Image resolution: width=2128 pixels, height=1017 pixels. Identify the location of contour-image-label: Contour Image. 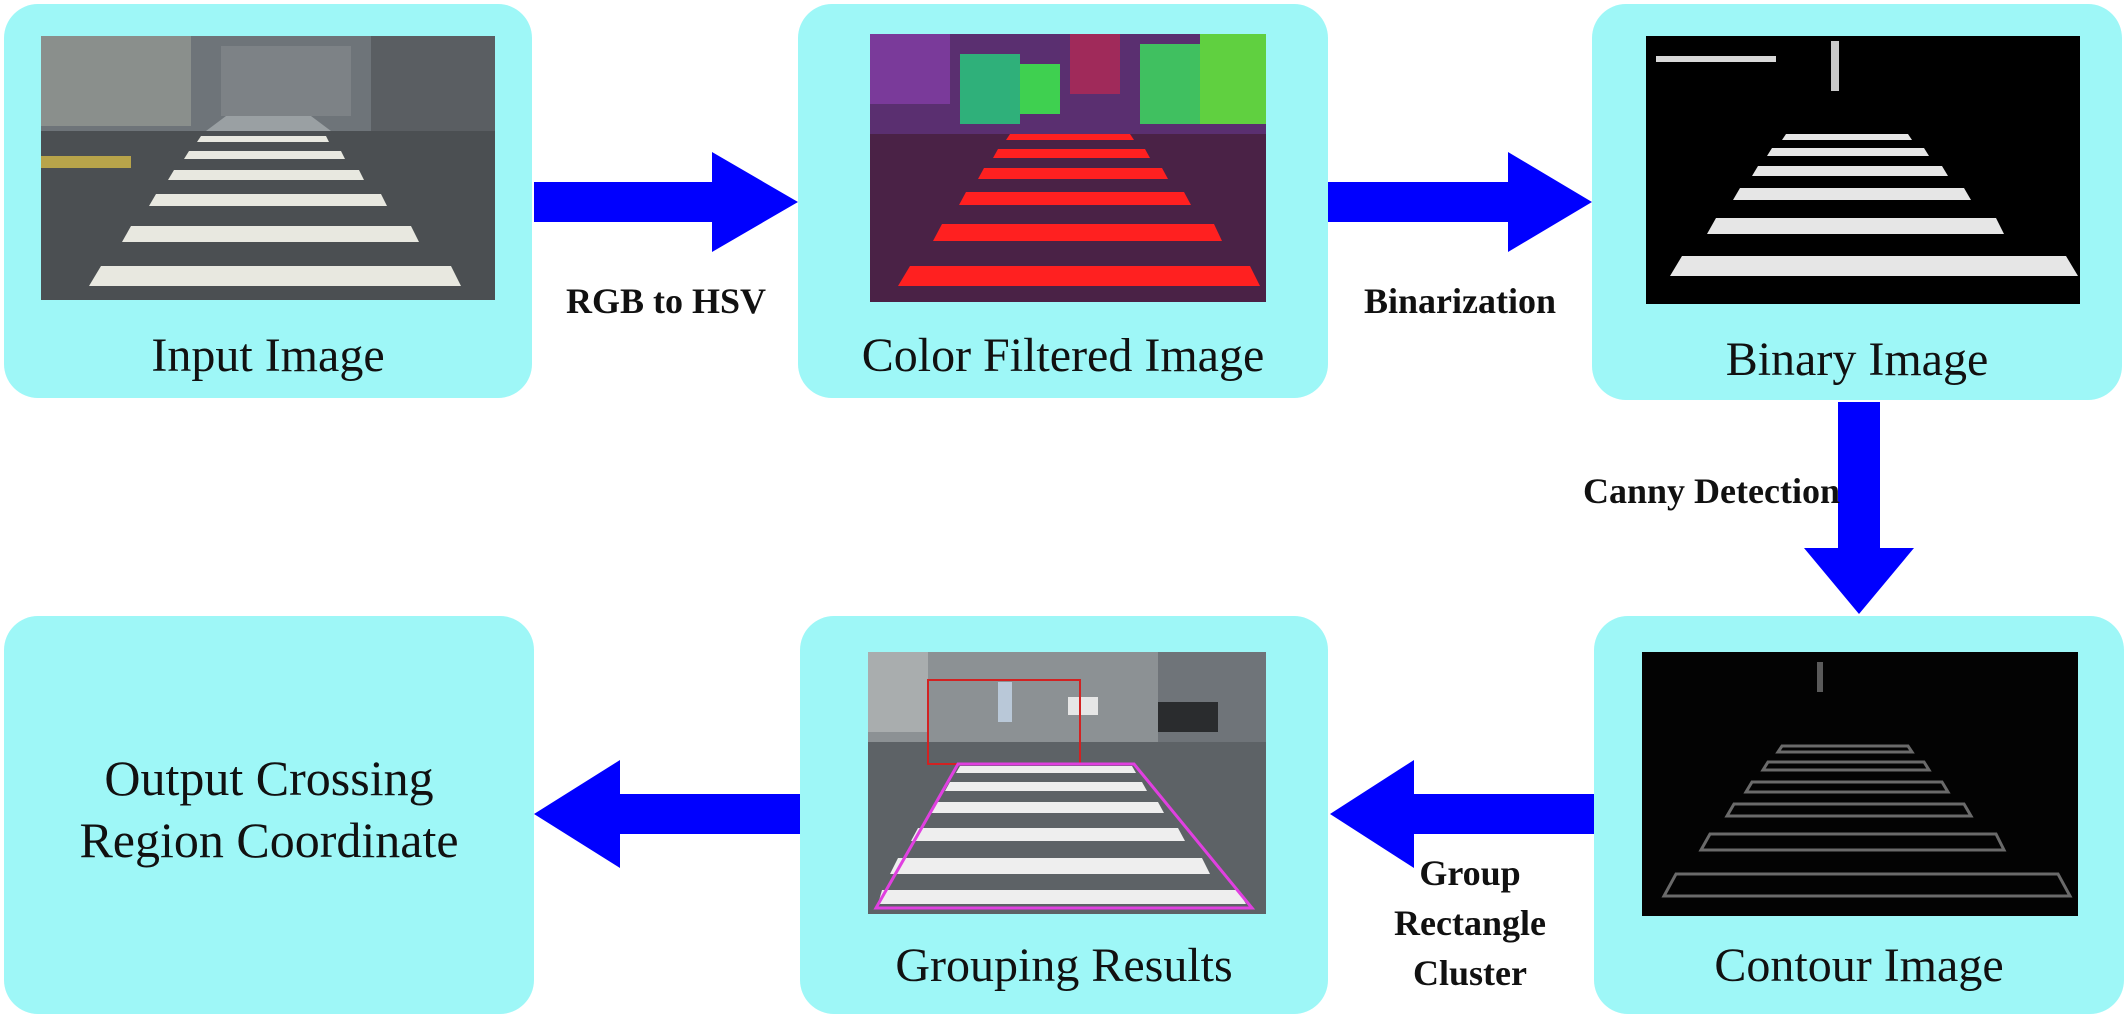
(1859, 965).